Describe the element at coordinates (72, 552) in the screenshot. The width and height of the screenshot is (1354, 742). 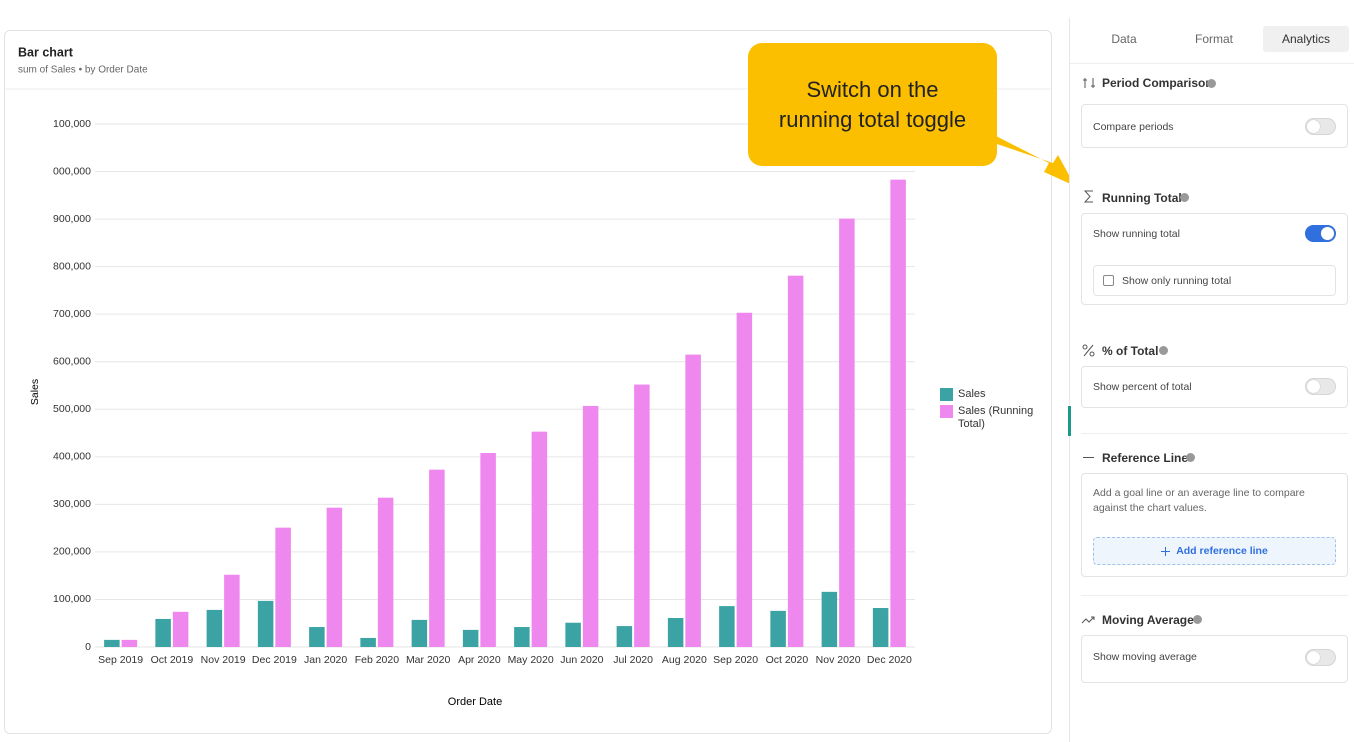
I see `y-tick-label: 200,000` at that location.